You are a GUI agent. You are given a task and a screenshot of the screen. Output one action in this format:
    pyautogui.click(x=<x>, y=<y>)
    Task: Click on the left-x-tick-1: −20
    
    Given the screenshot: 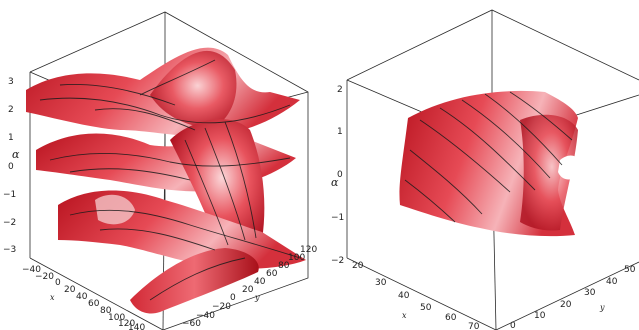 What is the action you would take?
    pyautogui.click(x=44, y=277)
    